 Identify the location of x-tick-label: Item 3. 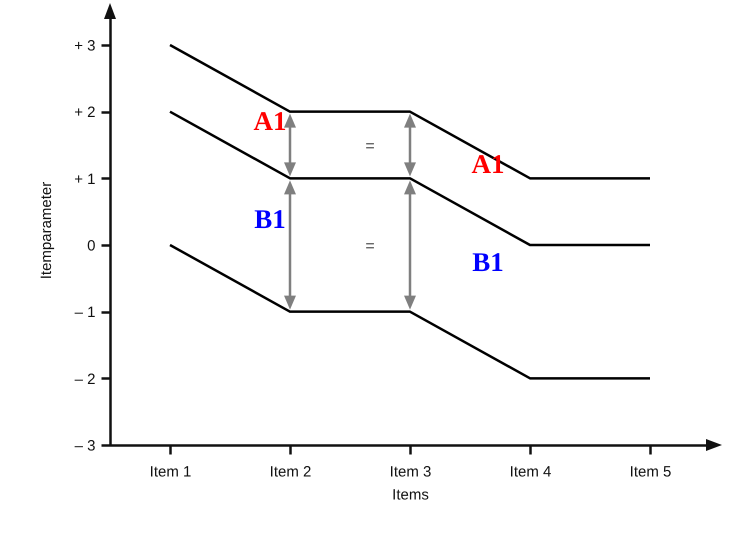
(411, 472).